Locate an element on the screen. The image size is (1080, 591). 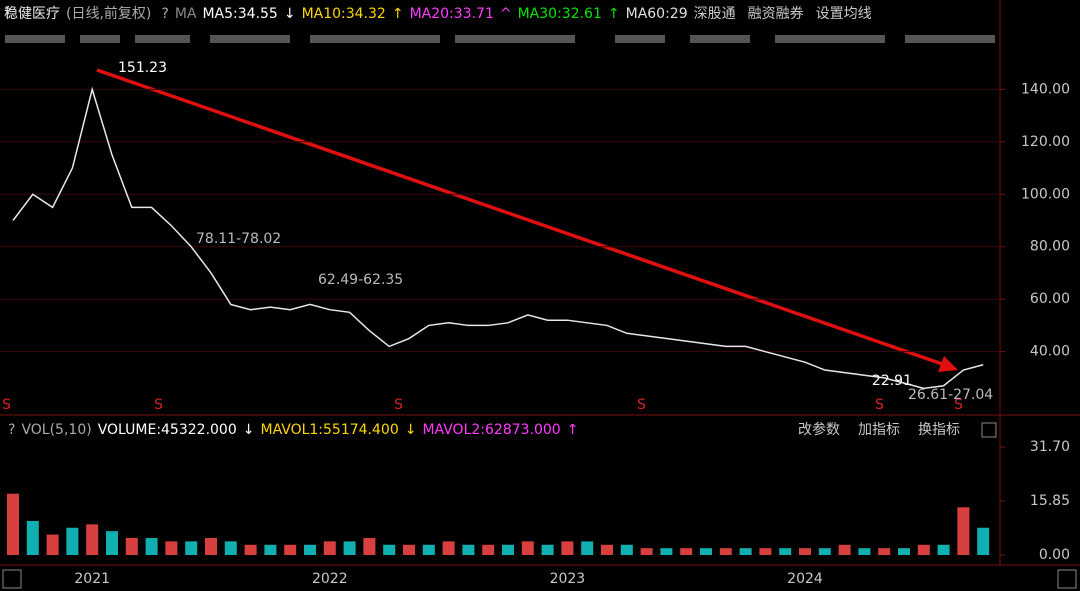
y-tick-label: 15.85 is located at coordinates (1050, 501).